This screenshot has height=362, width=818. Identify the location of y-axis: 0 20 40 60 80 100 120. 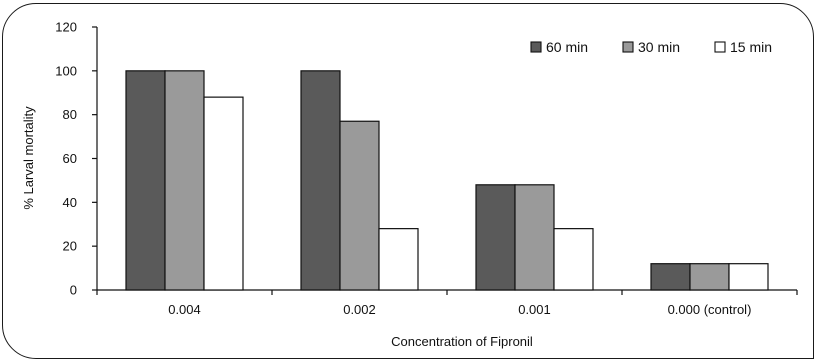
(76, 159).